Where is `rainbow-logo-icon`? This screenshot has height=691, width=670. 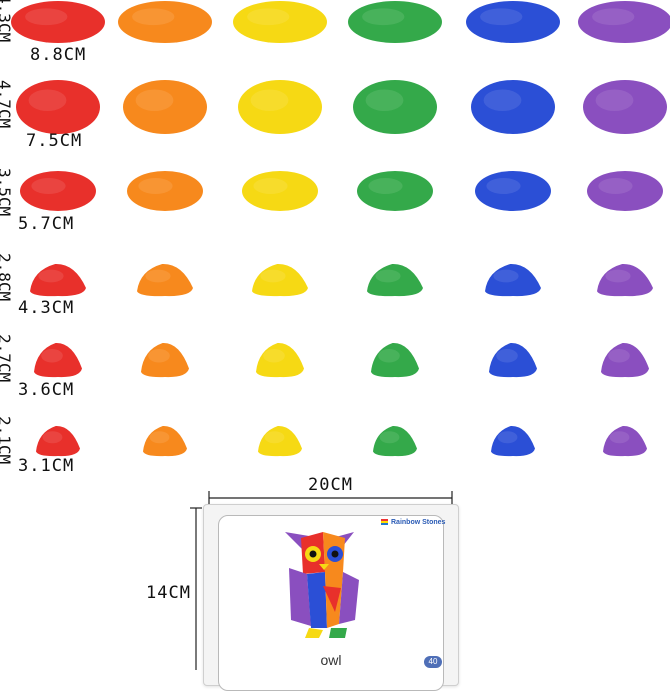
rainbow-logo-icon is located at coordinates (384, 522).